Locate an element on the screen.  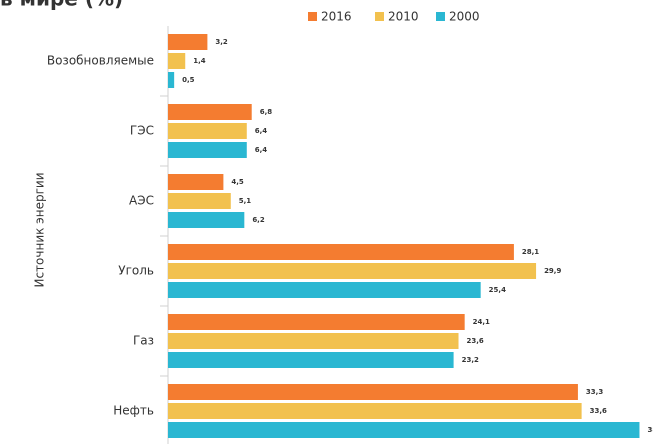
value-label: 33,6 is located at coordinates (598, 411).